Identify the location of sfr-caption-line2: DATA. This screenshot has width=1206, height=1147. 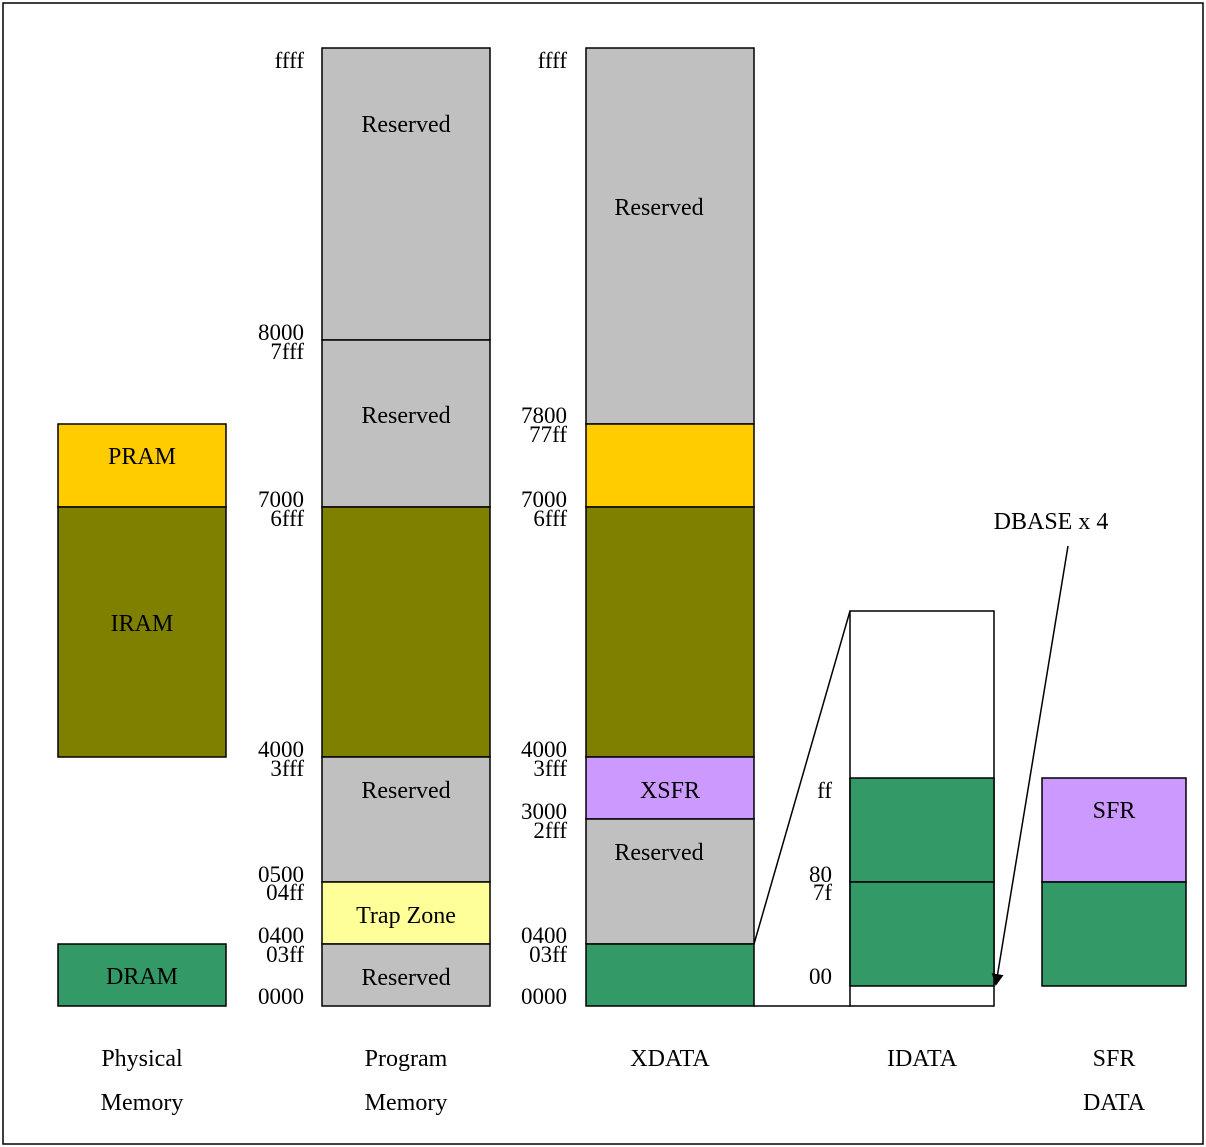
(1114, 1103).